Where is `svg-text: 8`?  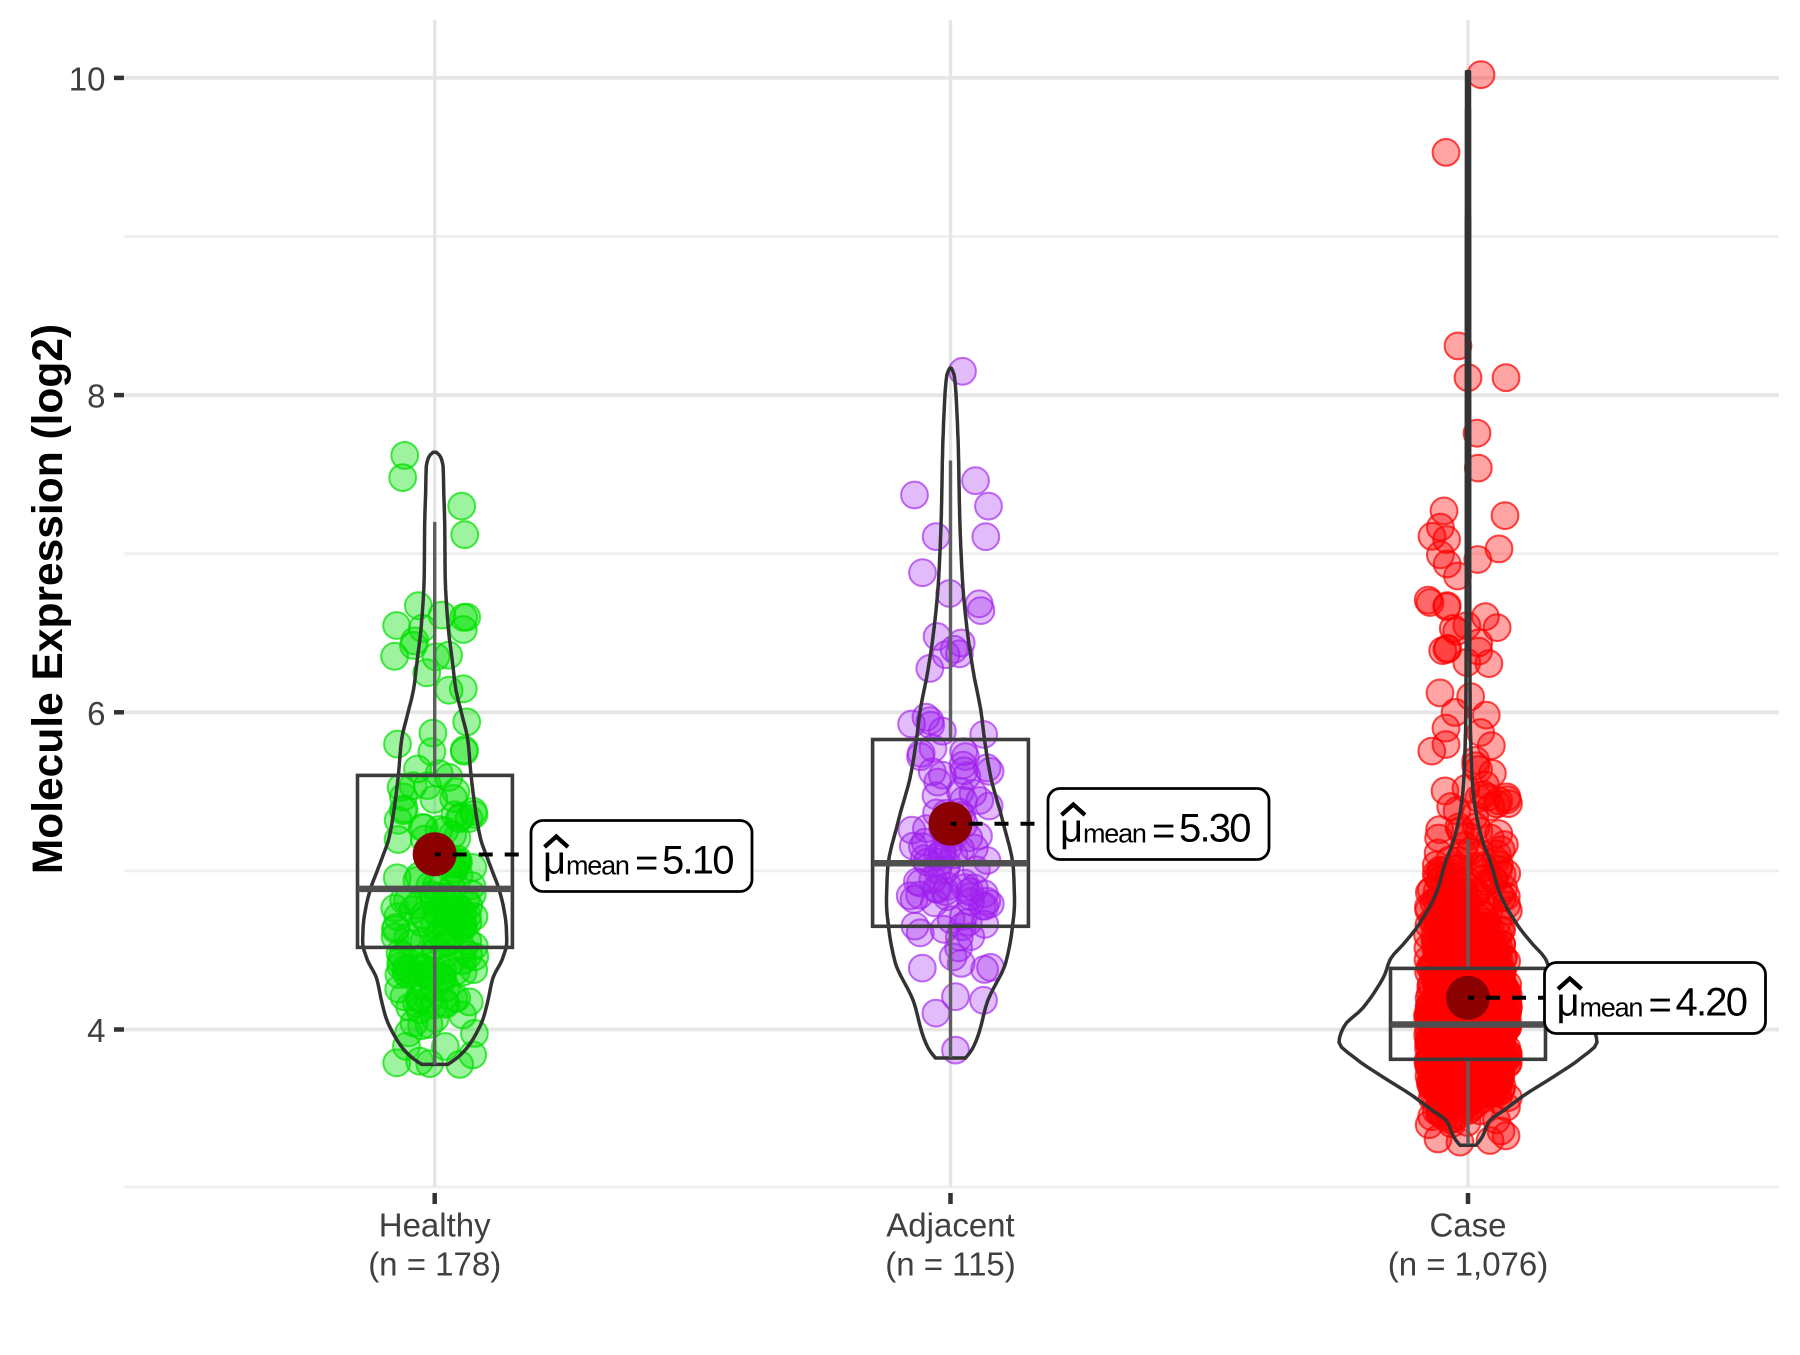
svg-text: 8 is located at coordinates (96, 396).